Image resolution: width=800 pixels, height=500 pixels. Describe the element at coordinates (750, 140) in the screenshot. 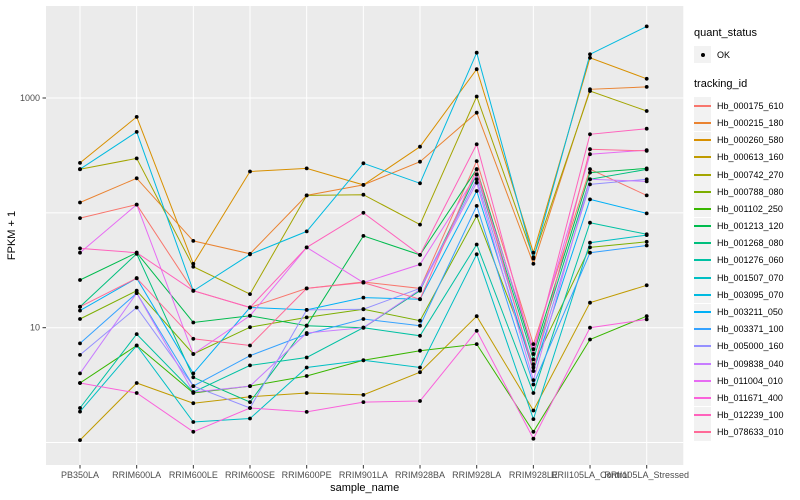

I see `legend-item-label: Hb_000260_580` at that location.